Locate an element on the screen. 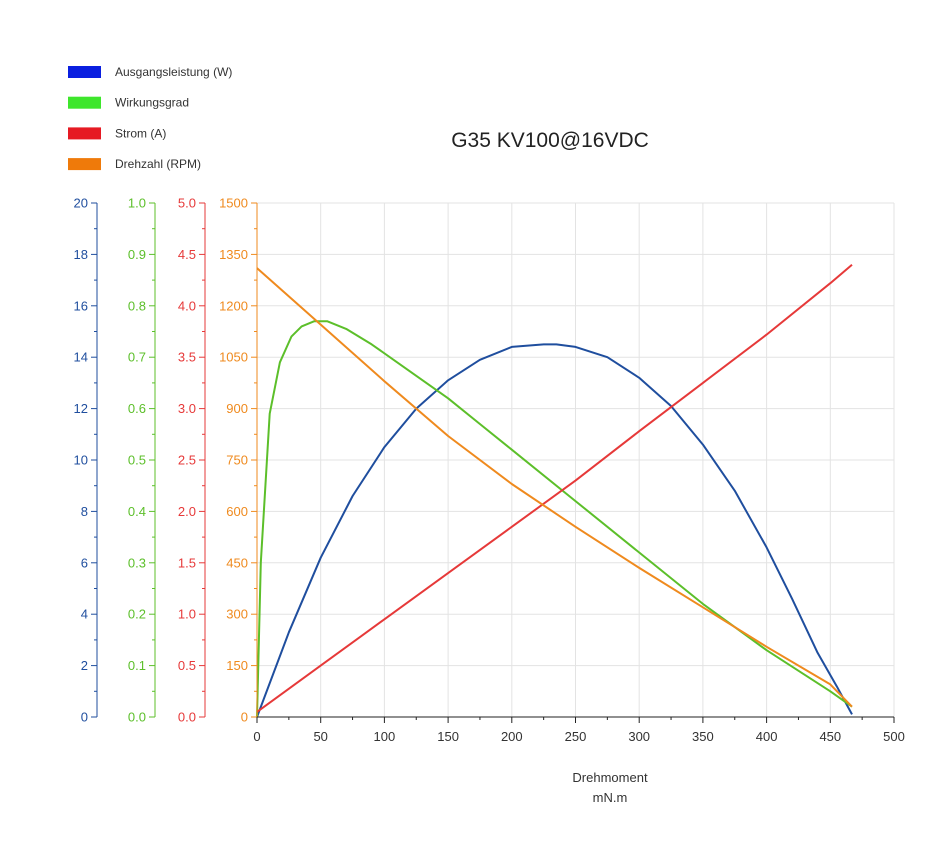  y-tick-label-eff: 0.0 is located at coordinates (137, 717).